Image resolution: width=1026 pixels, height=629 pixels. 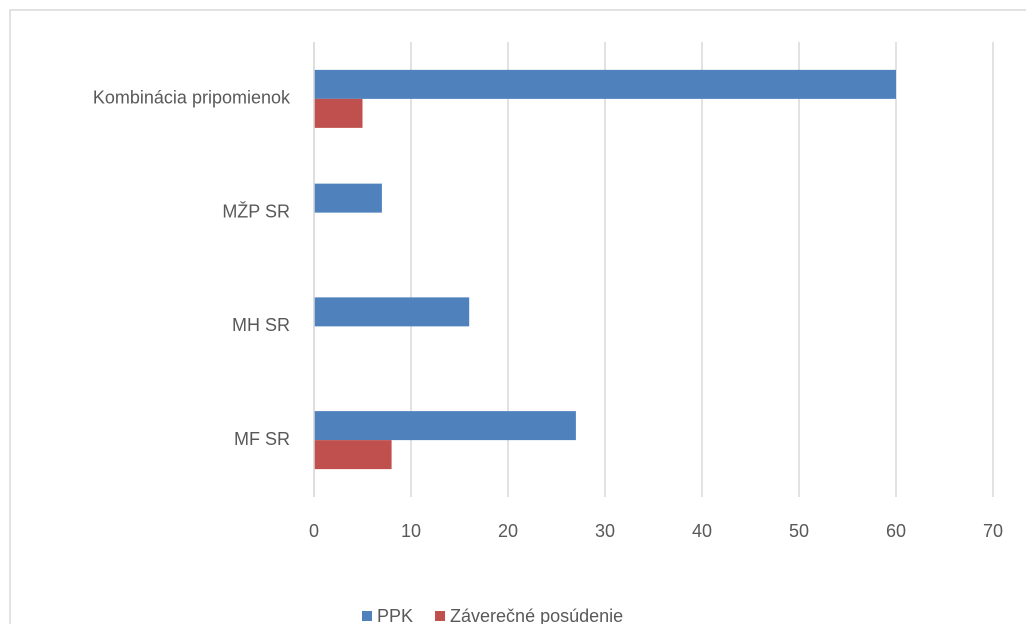 What do you see at coordinates (605, 531) in the screenshot?
I see `x-tick-label: 30` at bounding box center [605, 531].